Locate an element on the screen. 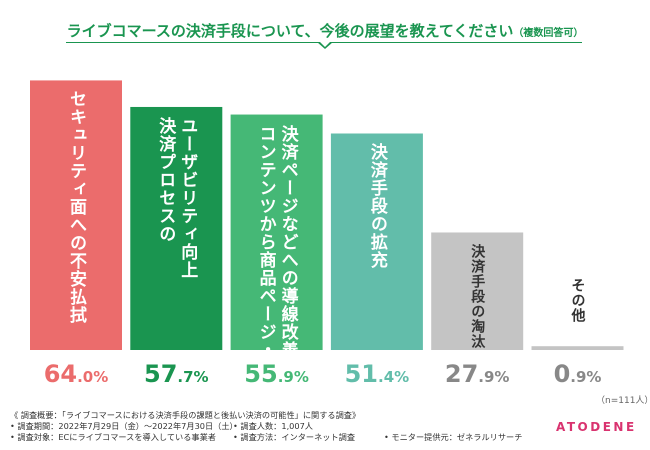 This screenshot has width=650, height=450. value-int-4: 51 is located at coordinates (361, 374).